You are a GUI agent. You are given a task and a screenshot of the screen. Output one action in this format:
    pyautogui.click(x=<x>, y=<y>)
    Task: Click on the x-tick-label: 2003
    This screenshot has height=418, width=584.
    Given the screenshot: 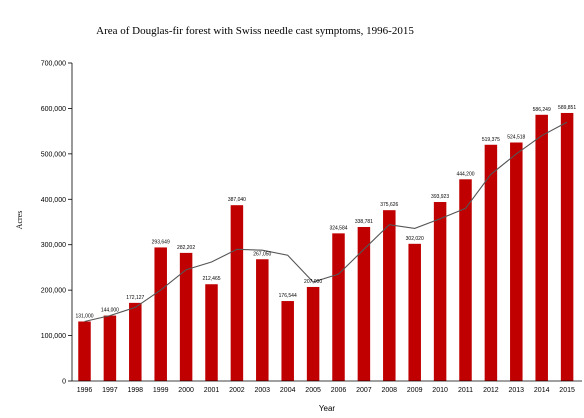 What is the action you would take?
    pyautogui.click(x=263, y=390)
    